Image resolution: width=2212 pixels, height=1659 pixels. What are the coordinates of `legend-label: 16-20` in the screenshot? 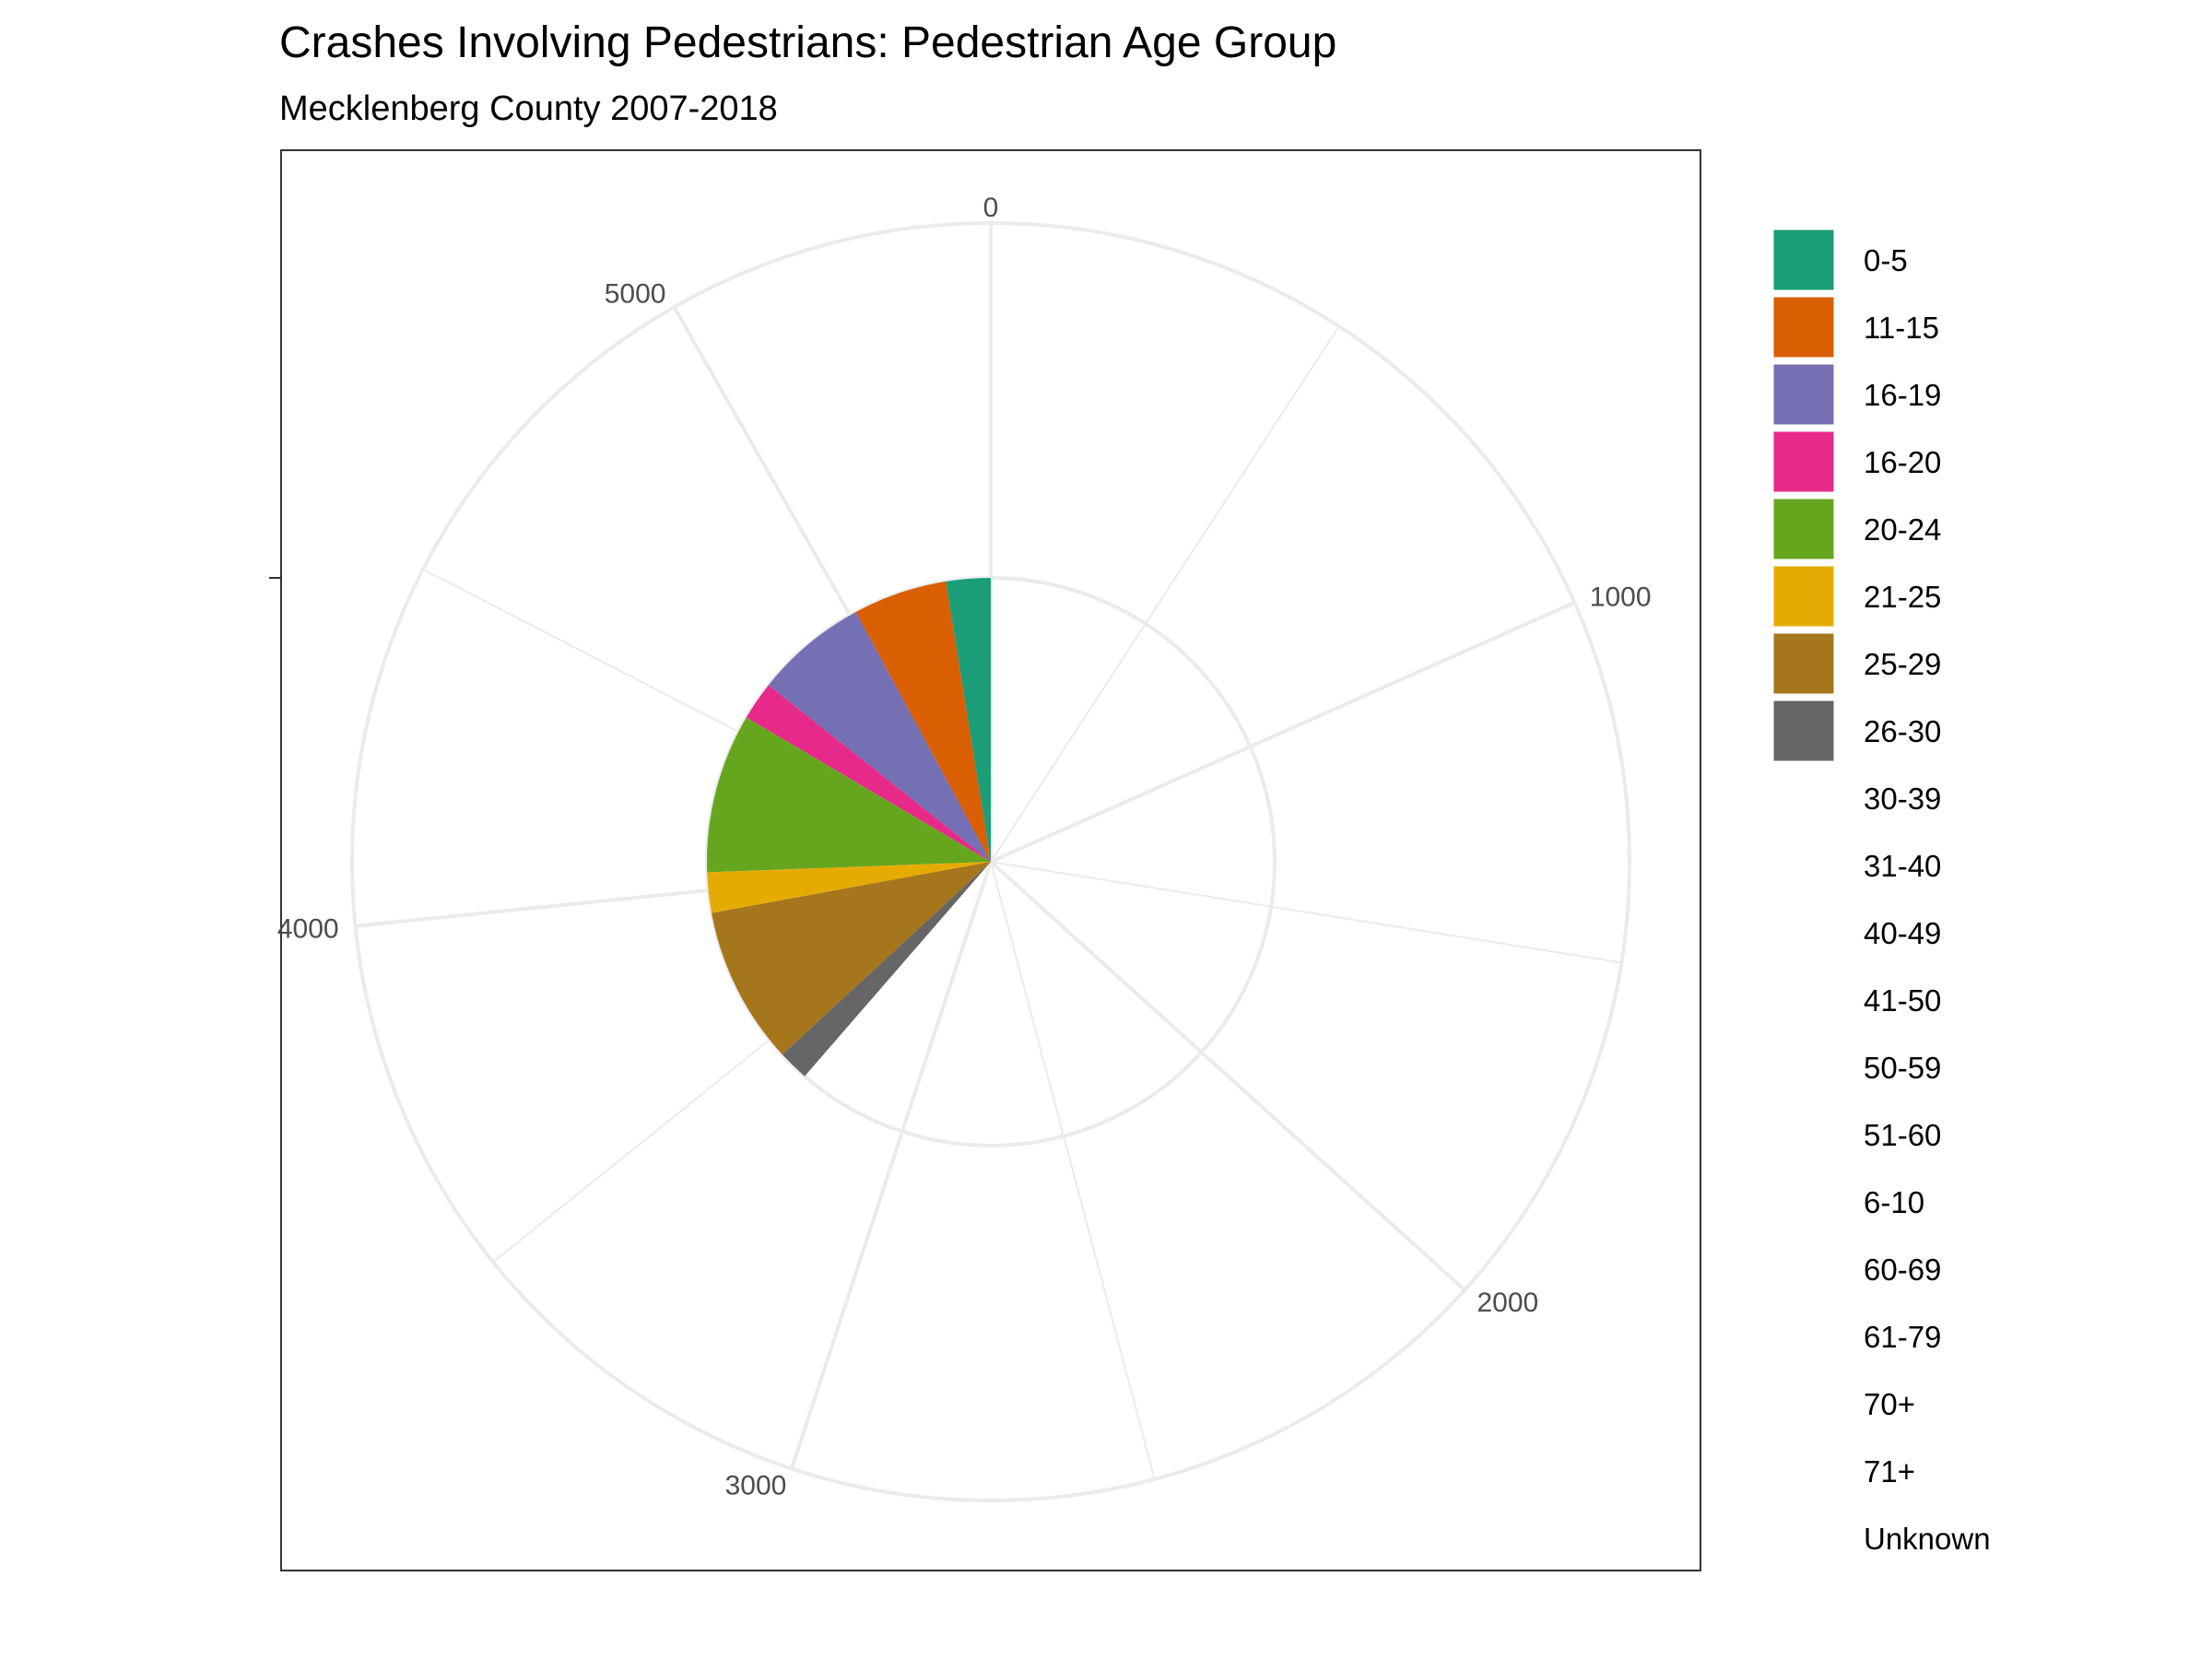 It's located at (1902, 462).